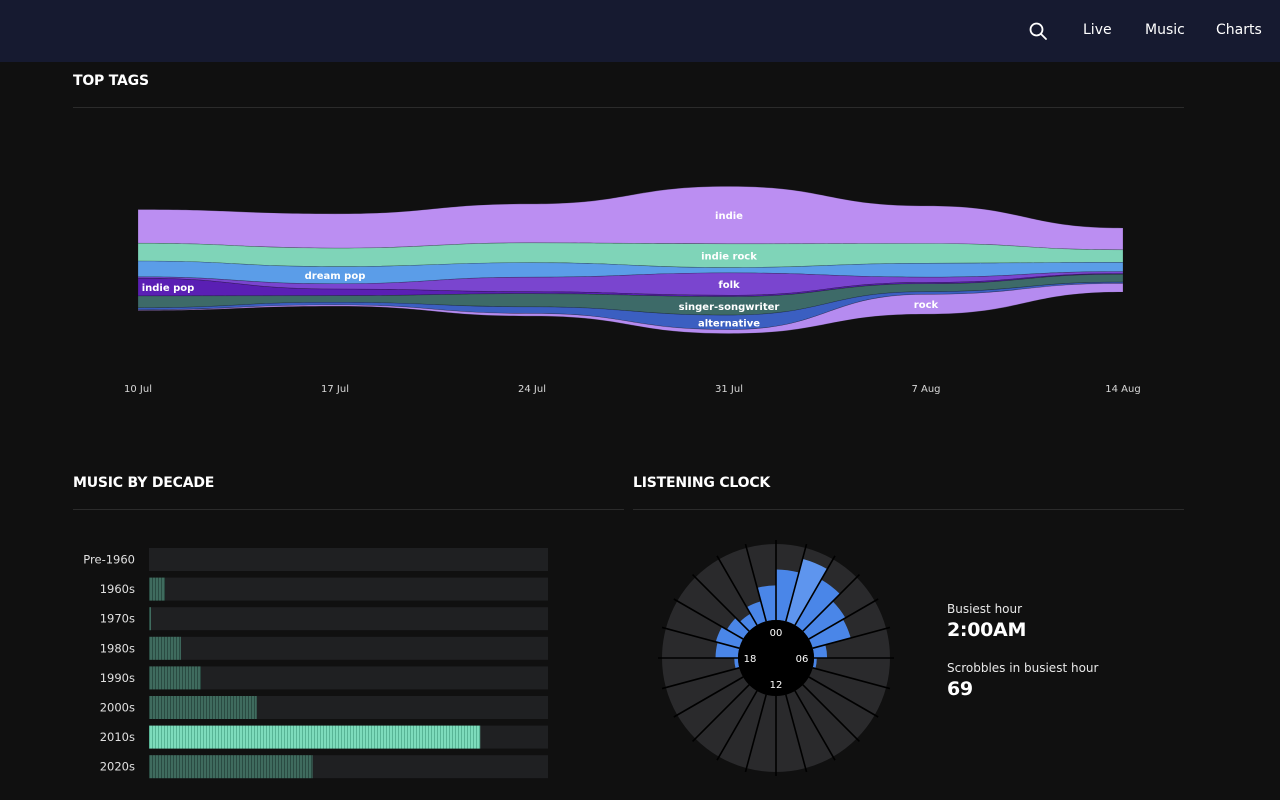  Describe the element at coordinates (138, 389) in the screenshot. I see `x-tick-label: 10 Jul` at that location.